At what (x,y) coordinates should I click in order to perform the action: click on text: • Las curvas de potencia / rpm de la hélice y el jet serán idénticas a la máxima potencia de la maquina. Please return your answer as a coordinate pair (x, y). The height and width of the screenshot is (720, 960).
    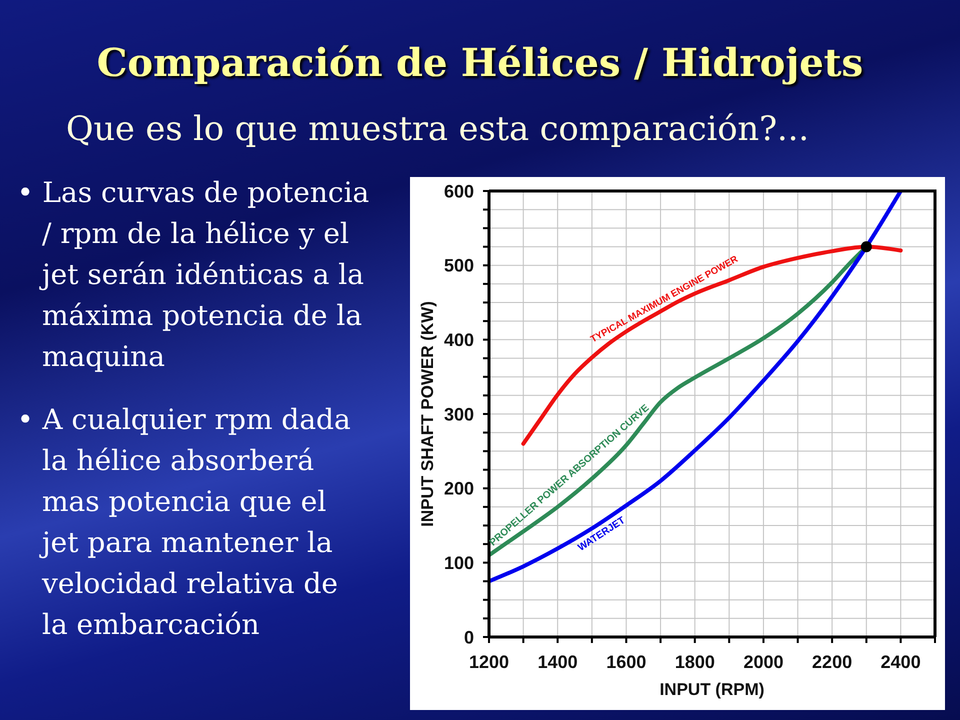
    Looking at the image, I should click on (193, 275).